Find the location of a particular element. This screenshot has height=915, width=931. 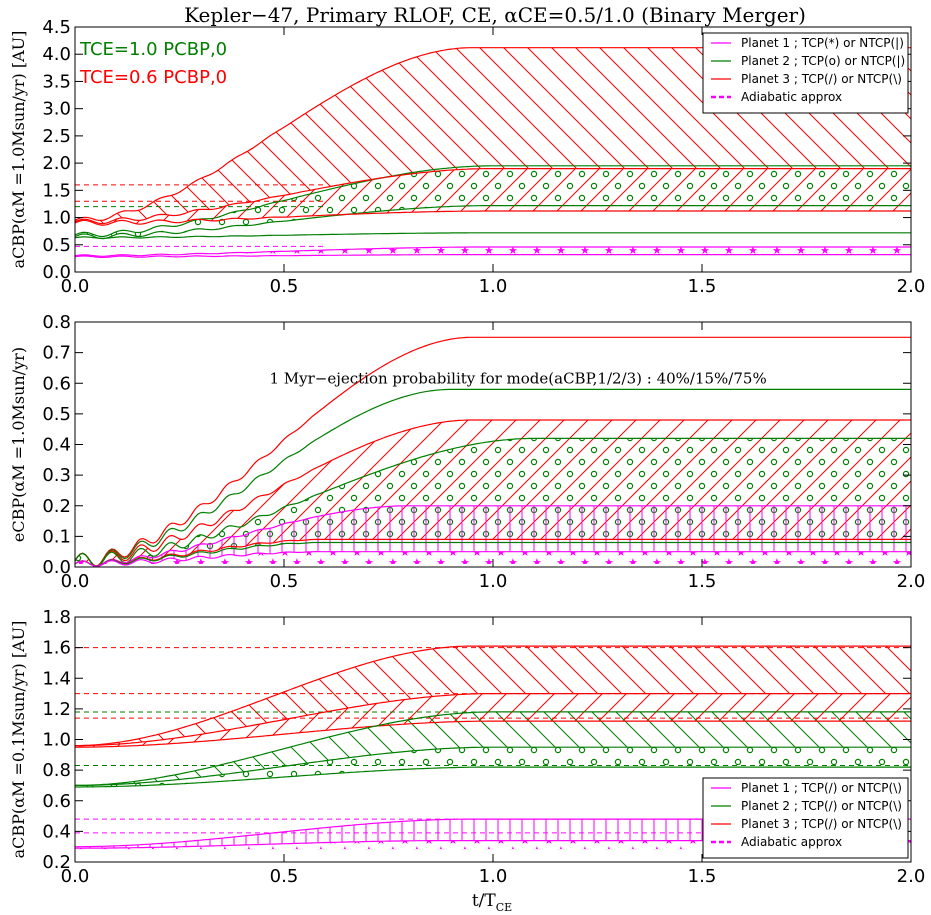

series-line-planet-1-low is located at coordinates (493, 558).